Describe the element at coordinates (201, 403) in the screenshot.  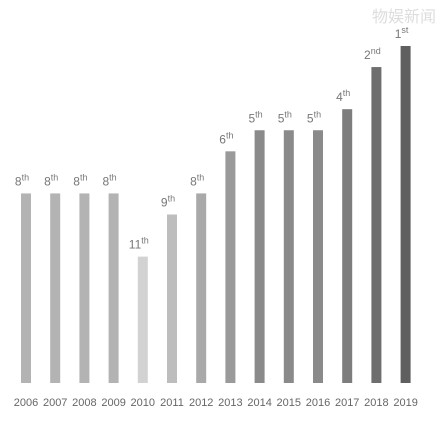
I see `x-tick-label: 2012` at that location.